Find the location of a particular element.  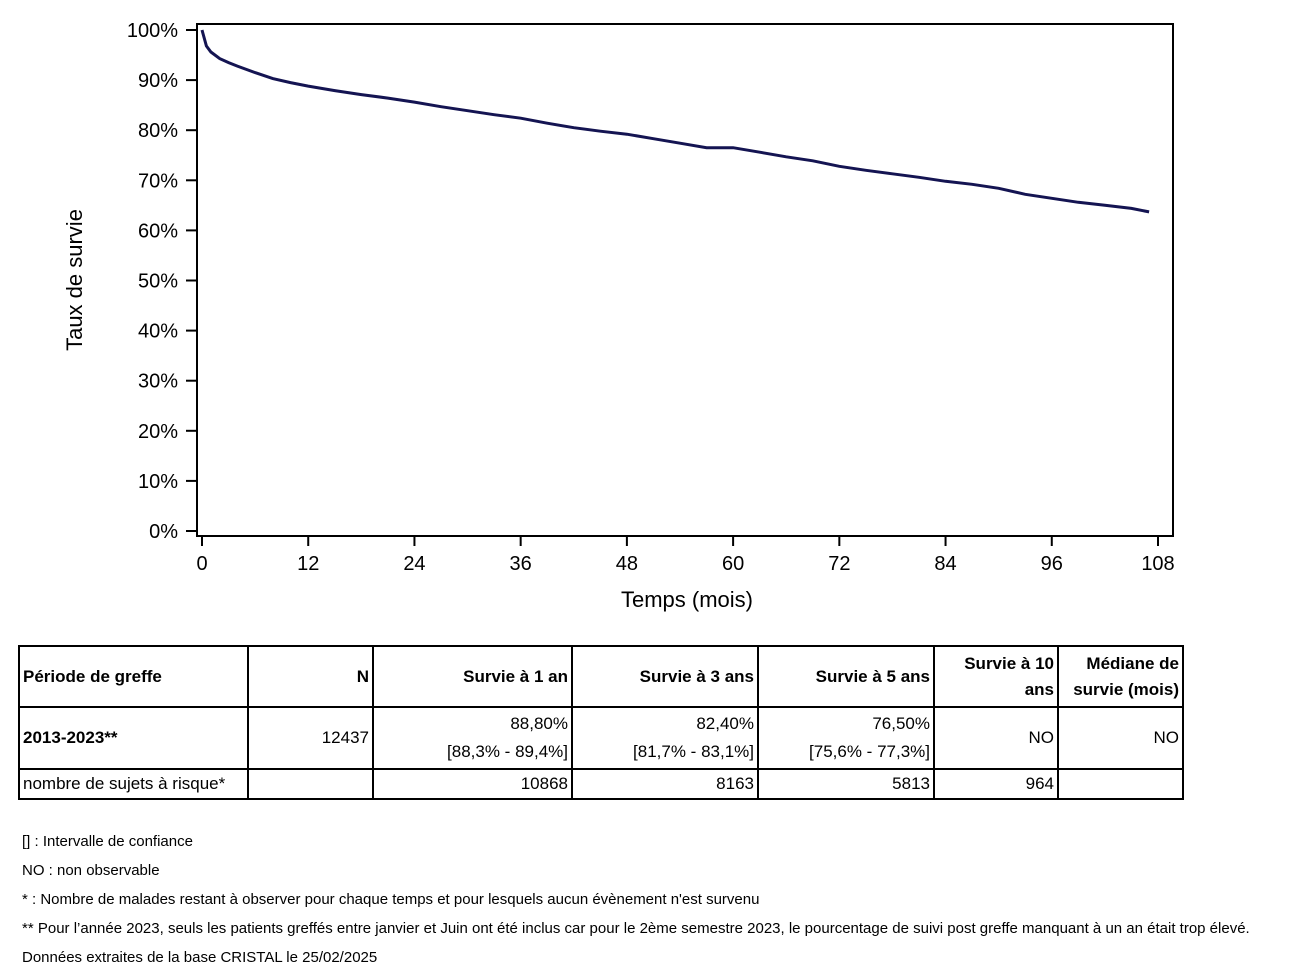

header-survival-1y: Survie à 1 an is located at coordinates (472, 676).